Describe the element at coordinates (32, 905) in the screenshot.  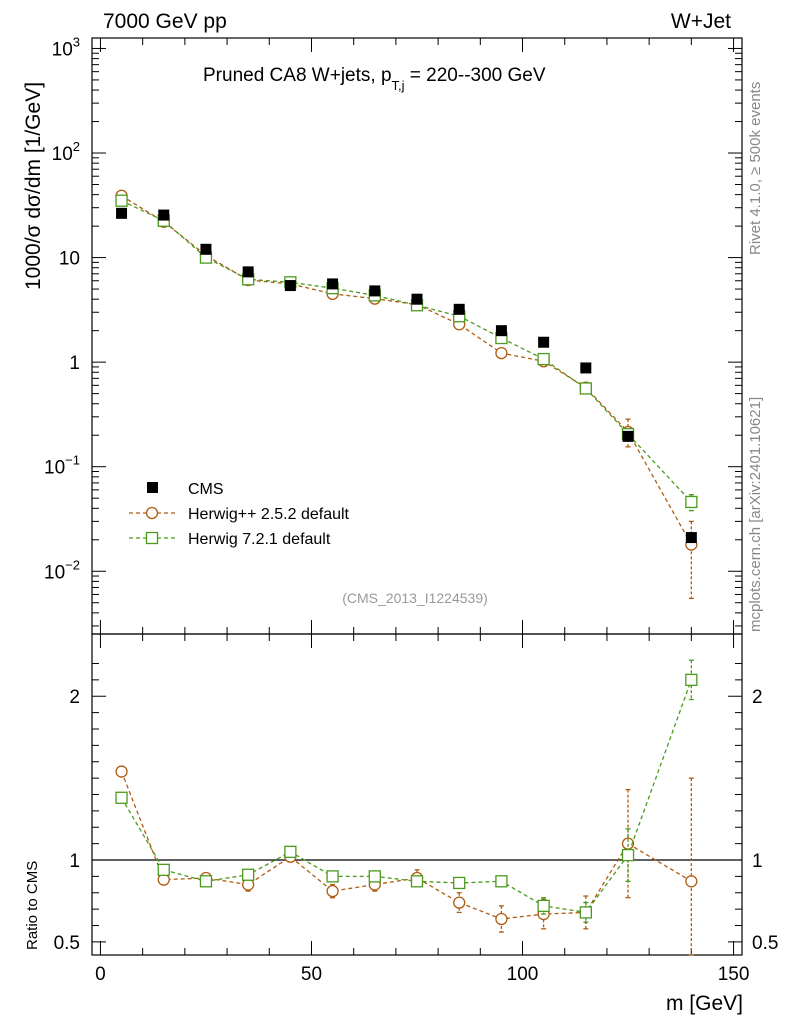
I see `ratio-ylabel: Ratio to CMS` at that location.